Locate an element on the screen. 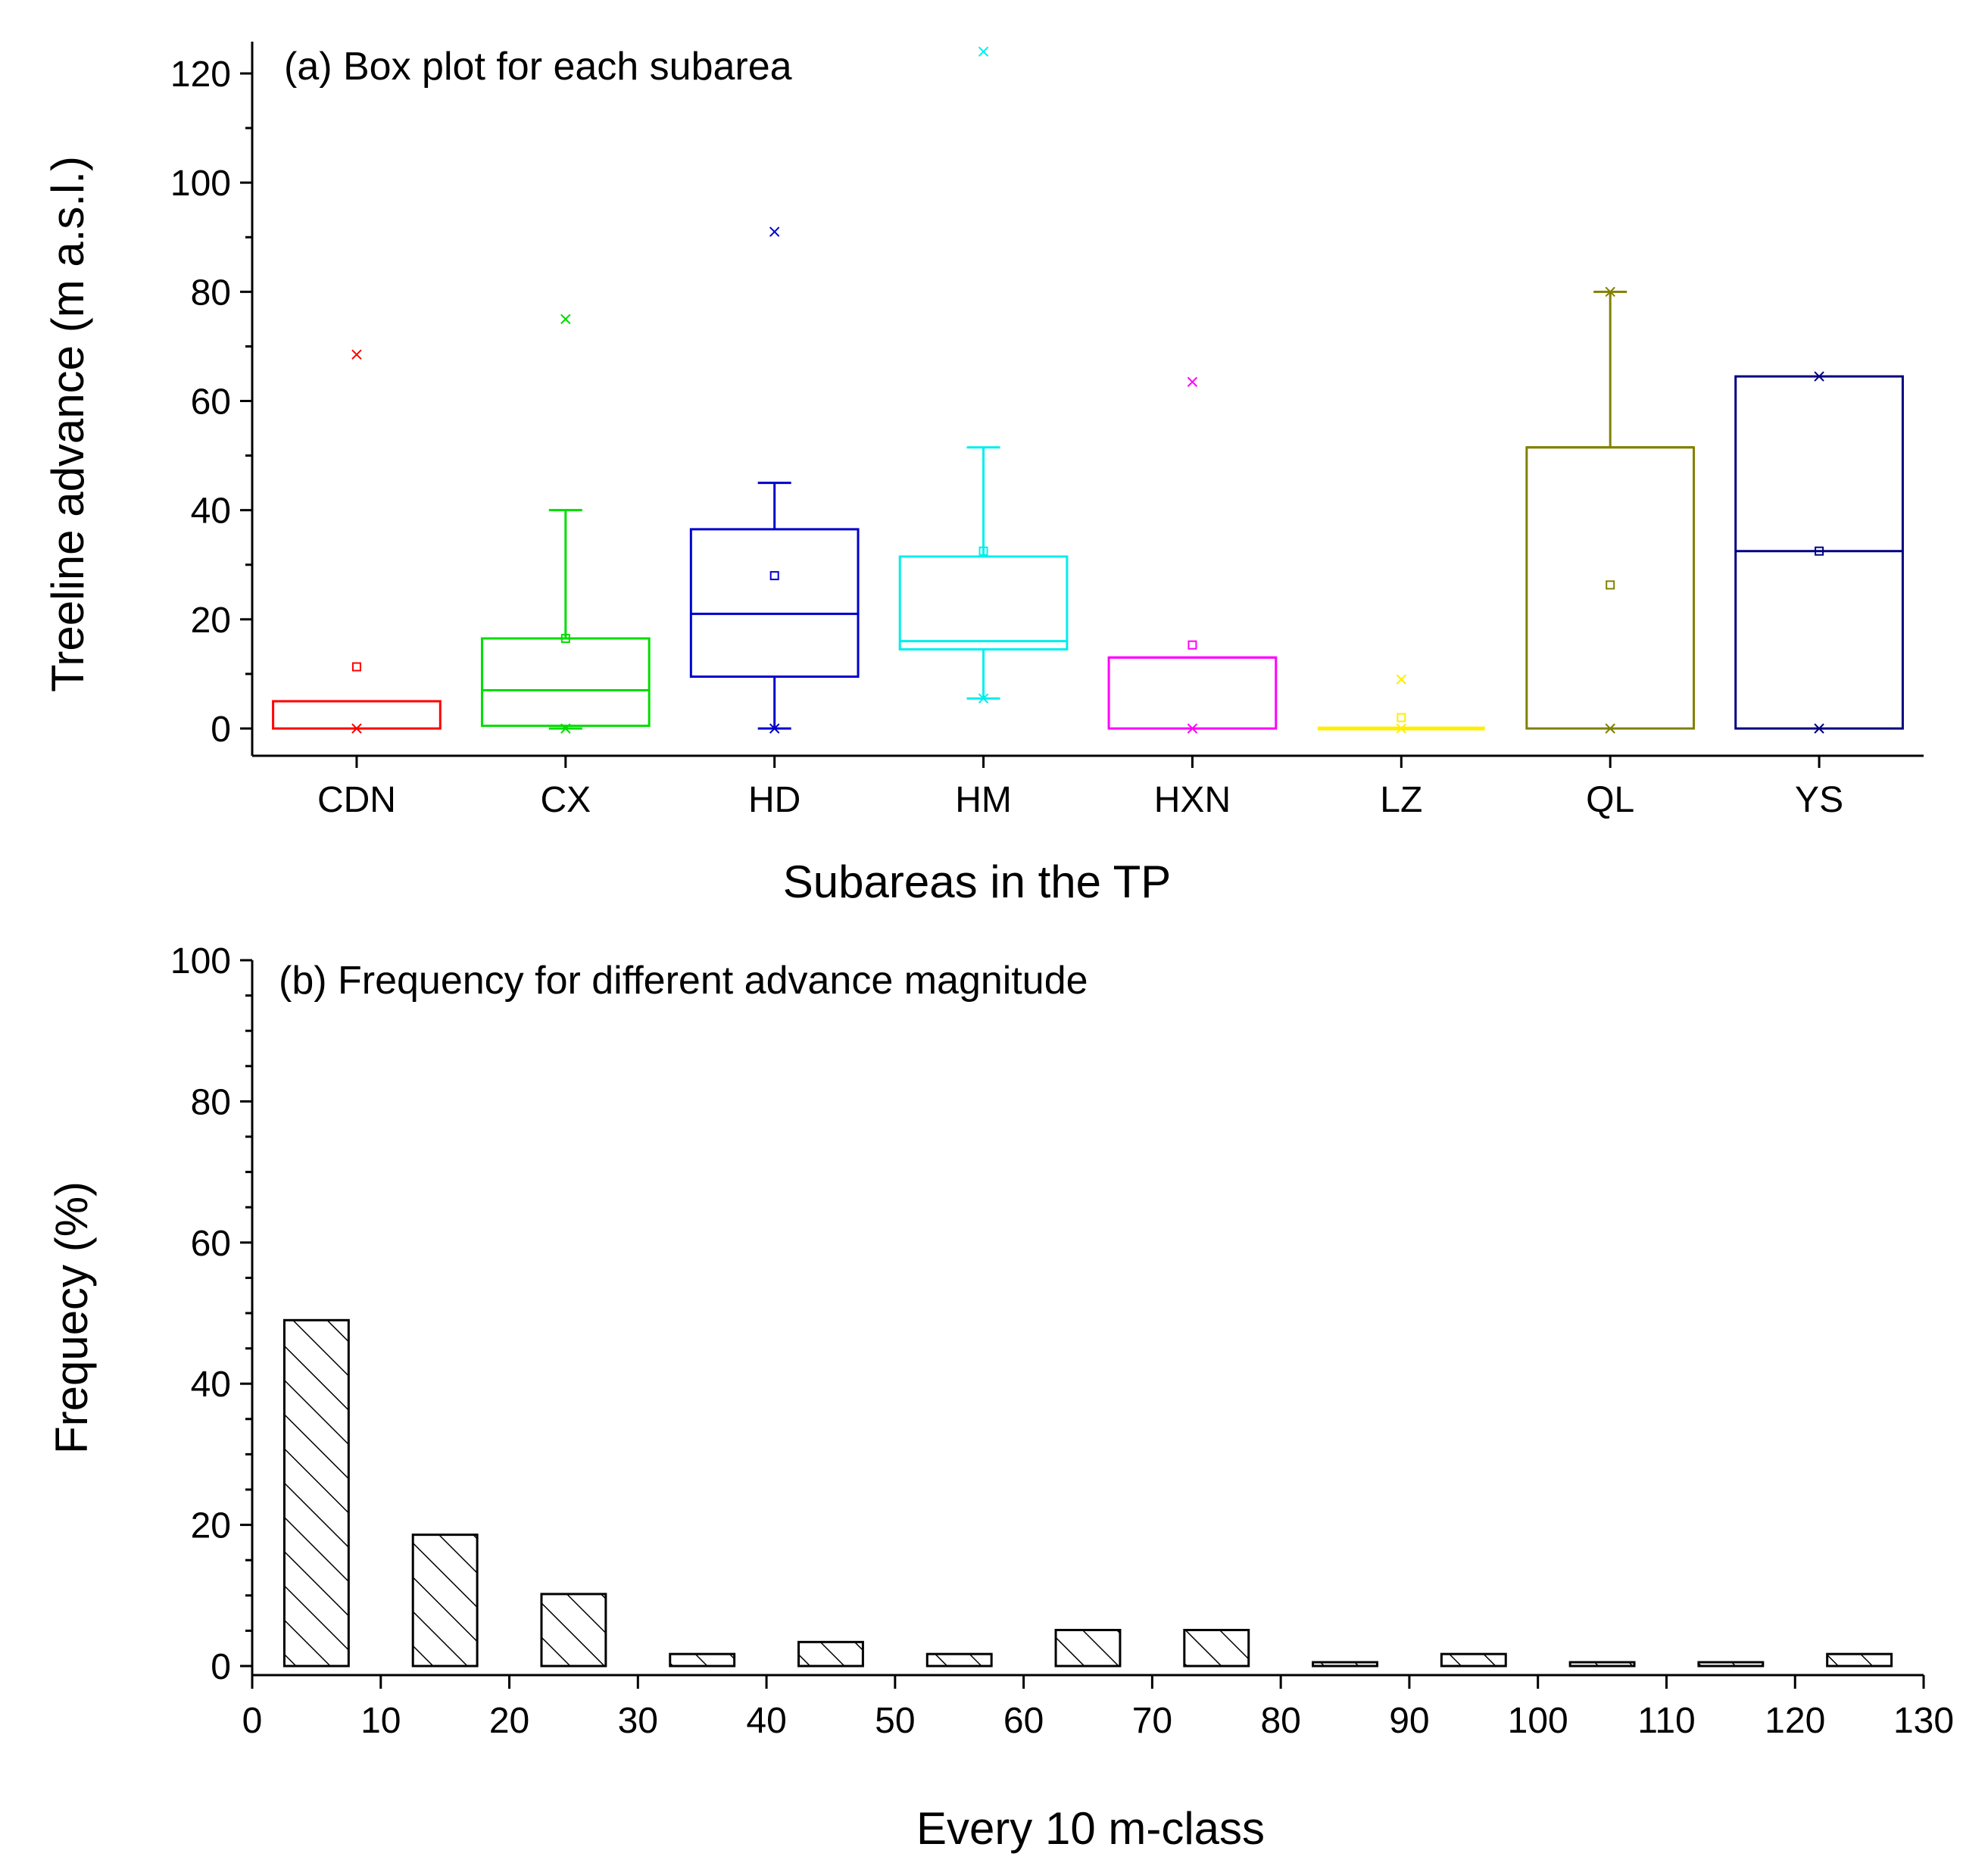 This screenshot has width=1988, height=1872. category-label-cdn: CDN is located at coordinates (356, 800).